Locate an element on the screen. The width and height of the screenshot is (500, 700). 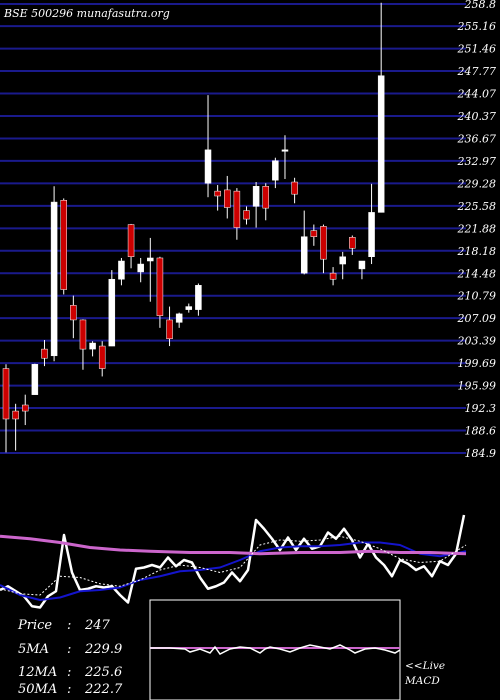
macd-label-line2: MACD is located at coordinates (422, 681).